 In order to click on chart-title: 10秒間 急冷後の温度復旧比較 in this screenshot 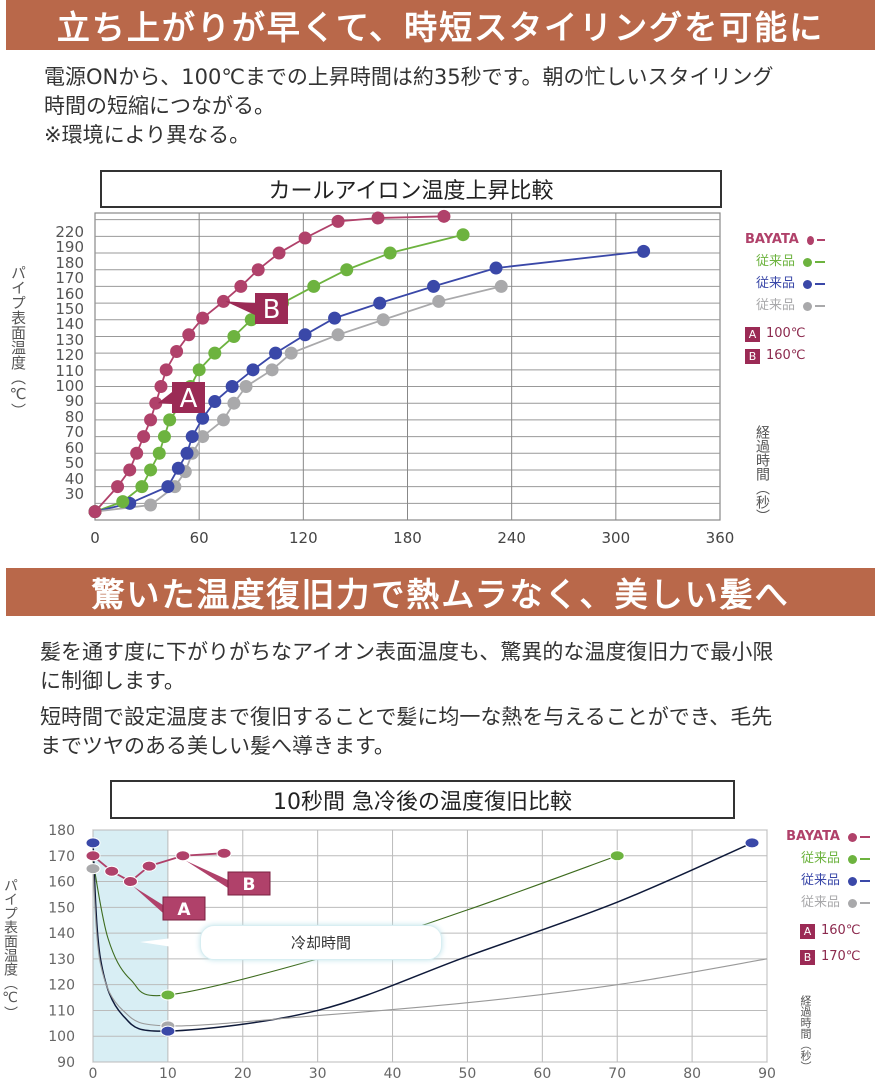, I will do `click(422, 799)`.